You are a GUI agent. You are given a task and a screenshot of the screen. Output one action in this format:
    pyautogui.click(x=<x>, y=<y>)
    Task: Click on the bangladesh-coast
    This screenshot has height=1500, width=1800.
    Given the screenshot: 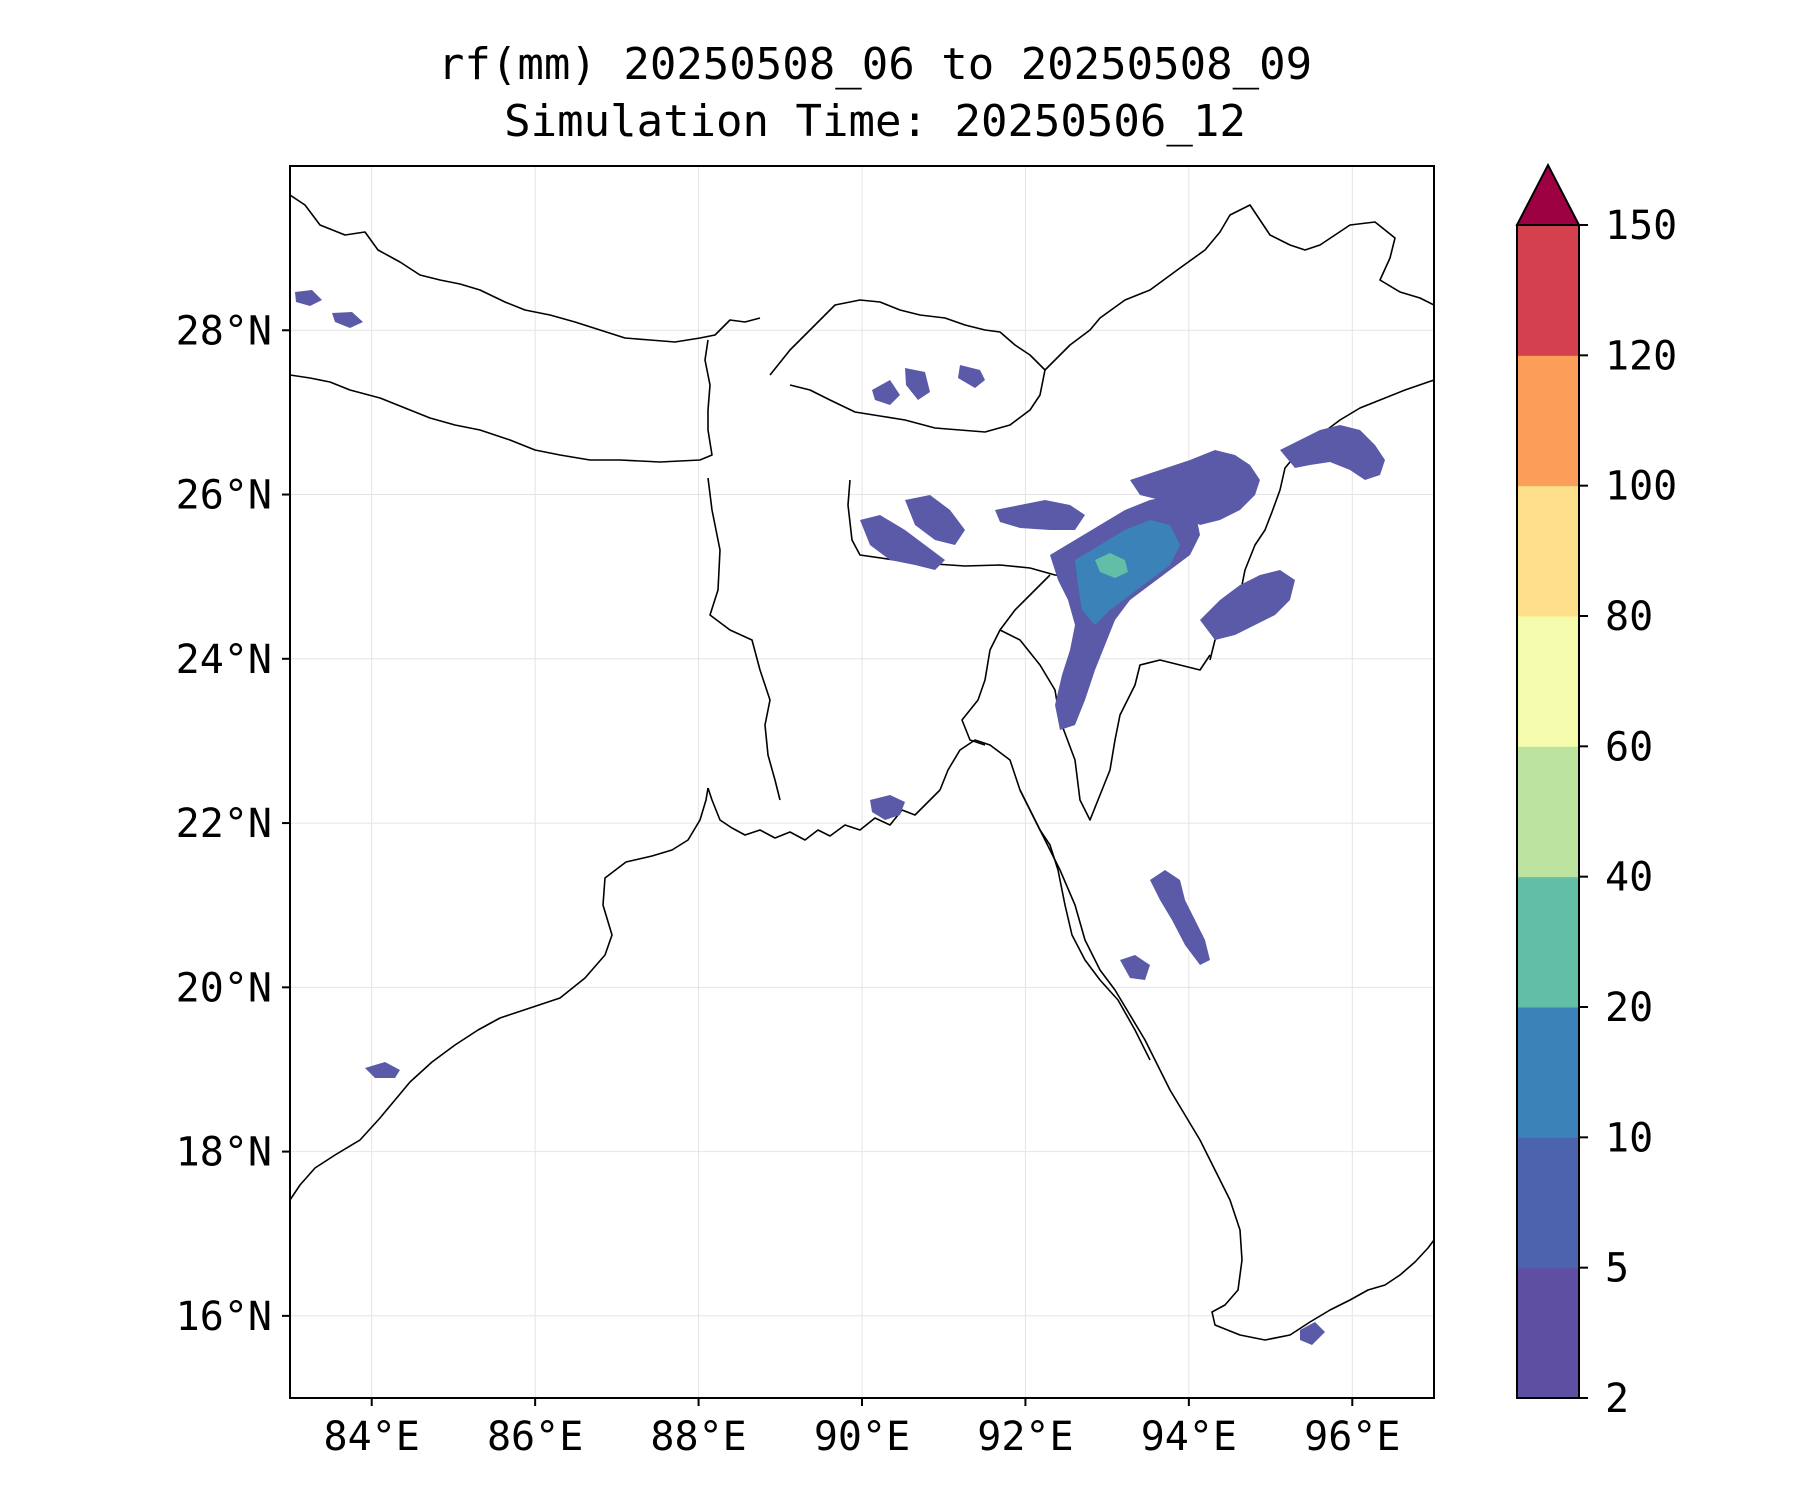 What is the action you would take?
    pyautogui.click(x=1050, y=905)
    